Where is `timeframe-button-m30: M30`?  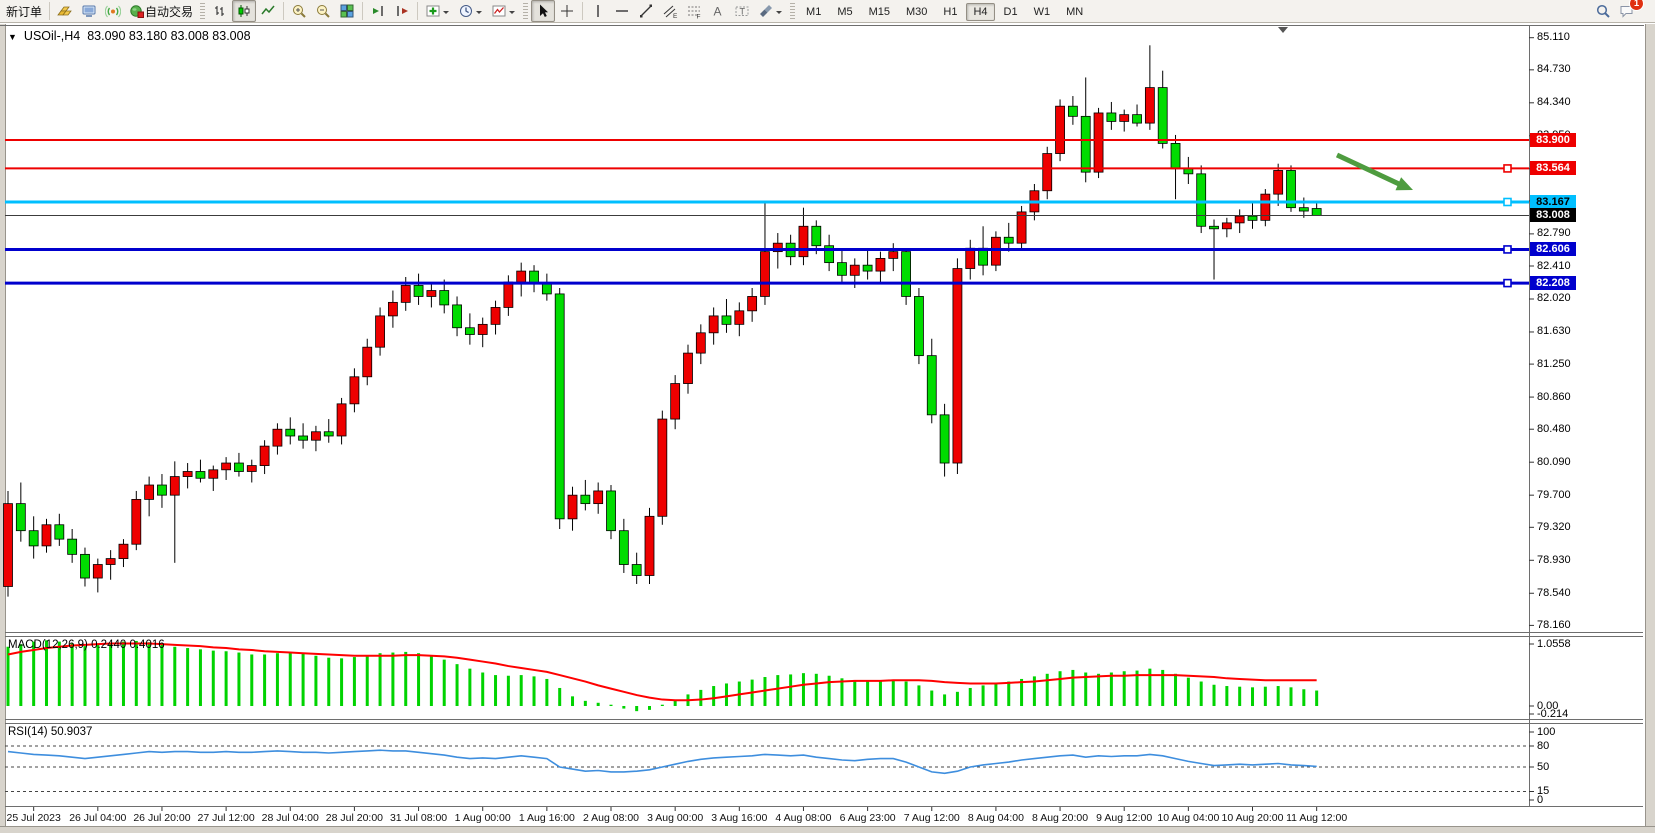 timeframe-button-m30: M30 is located at coordinates (917, 12).